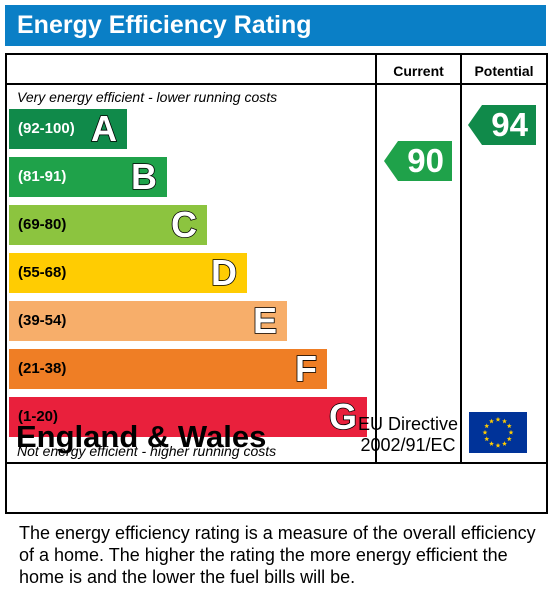  What do you see at coordinates (148, 321) in the screenshot?
I see `band-e: (39-54) E` at bounding box center [148, 321].